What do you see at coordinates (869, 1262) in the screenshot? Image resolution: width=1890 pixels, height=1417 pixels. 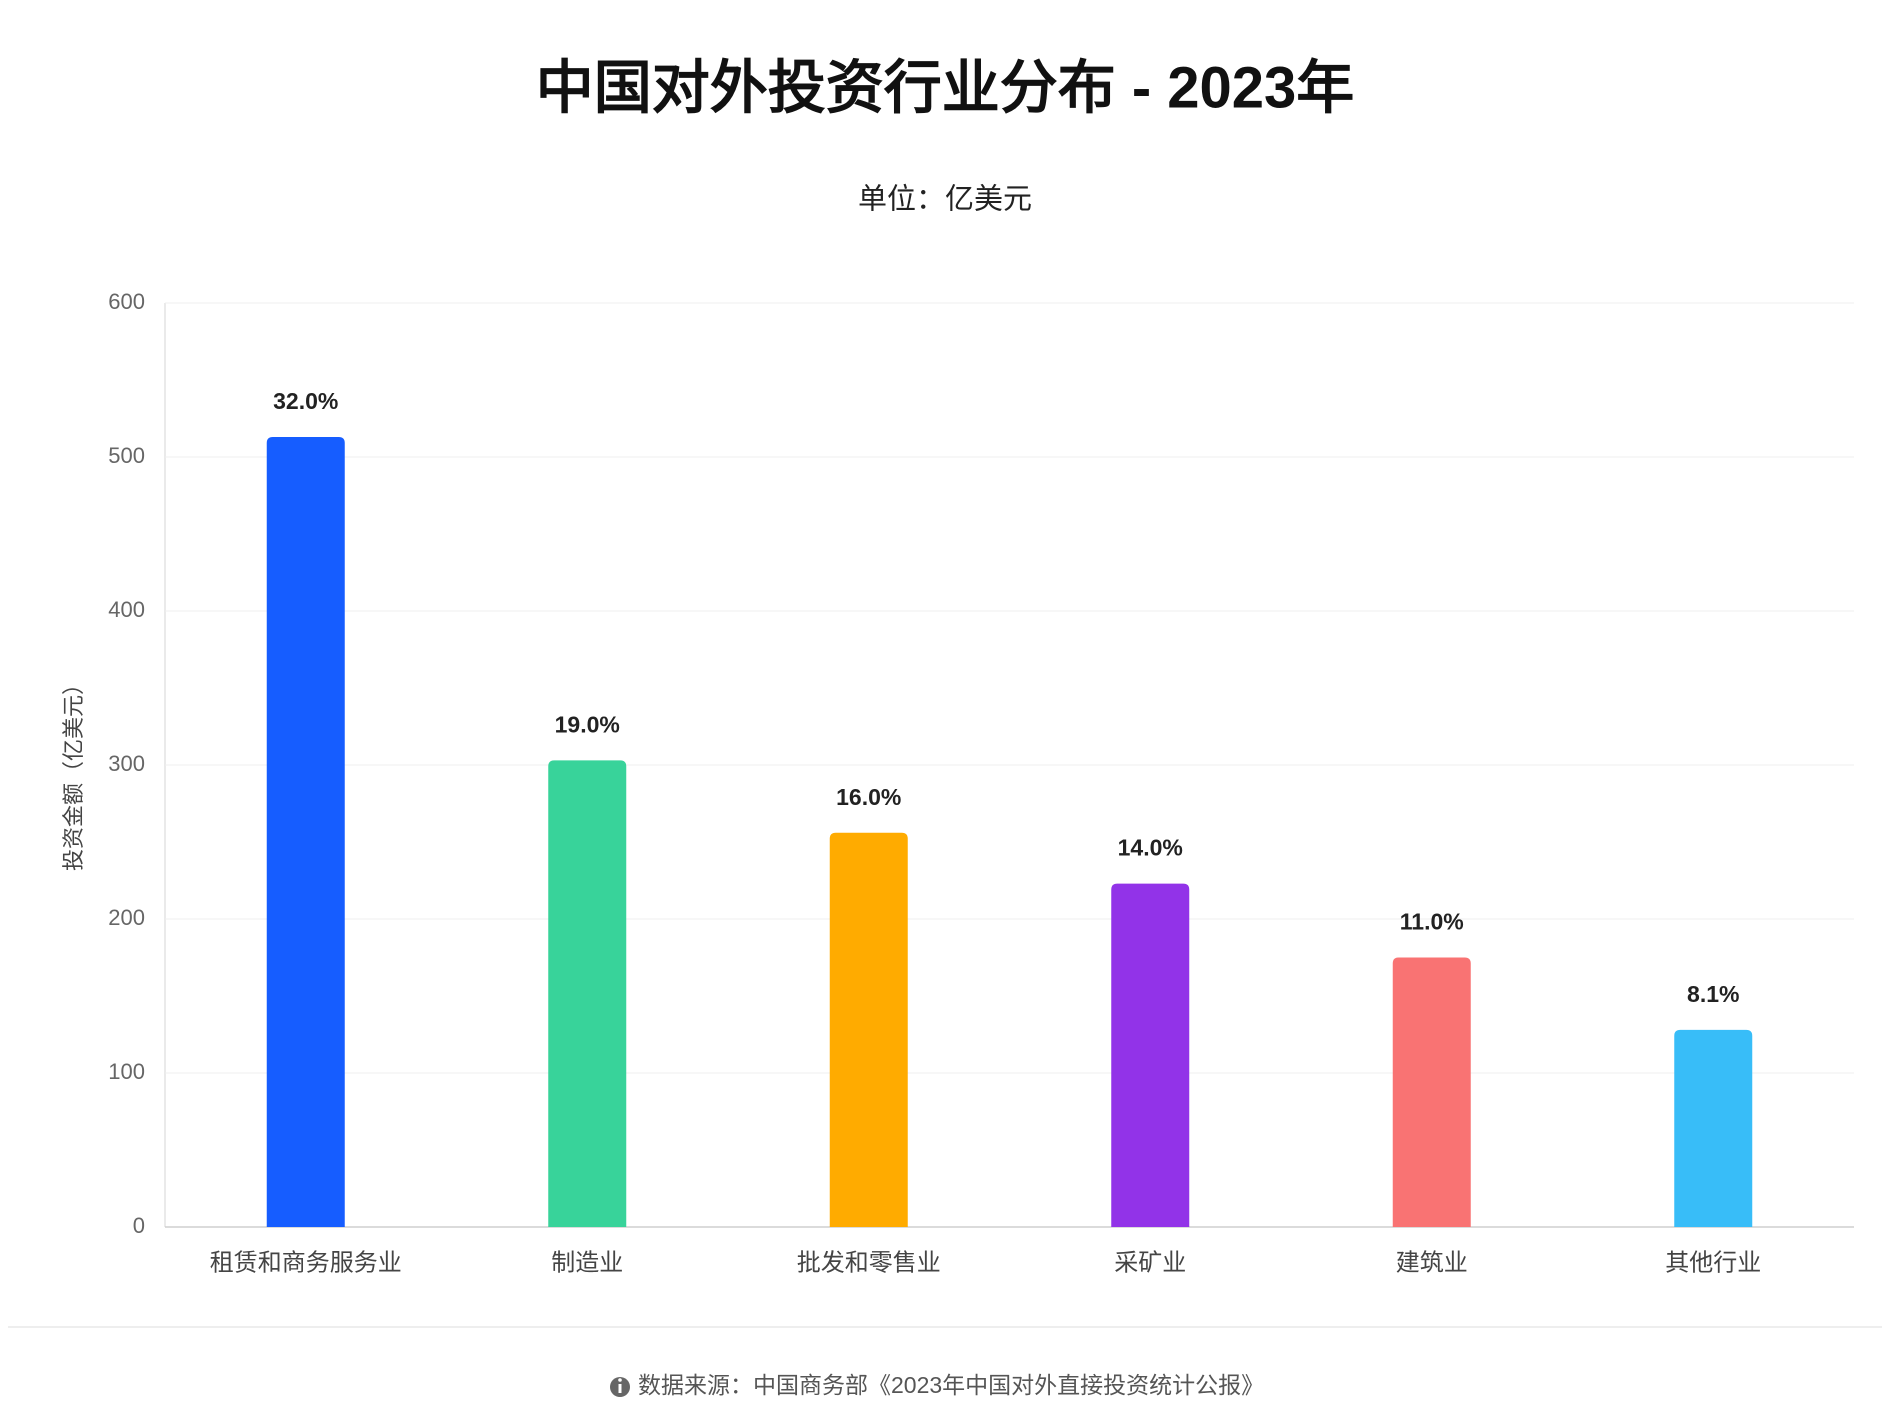 I see `x-tick-label: 批发和零售业` at bounding box center [869, 1262].